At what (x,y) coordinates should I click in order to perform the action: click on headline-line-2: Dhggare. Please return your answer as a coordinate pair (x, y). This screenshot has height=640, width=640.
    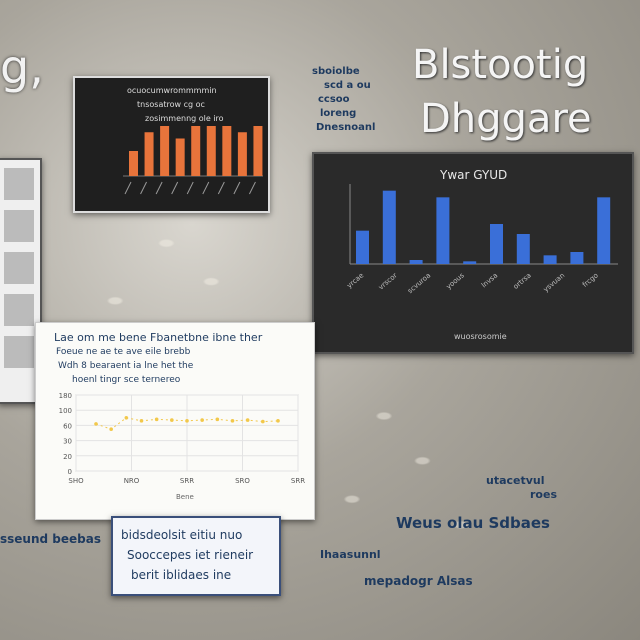
    Looking at the image, I should click on (506, 119).